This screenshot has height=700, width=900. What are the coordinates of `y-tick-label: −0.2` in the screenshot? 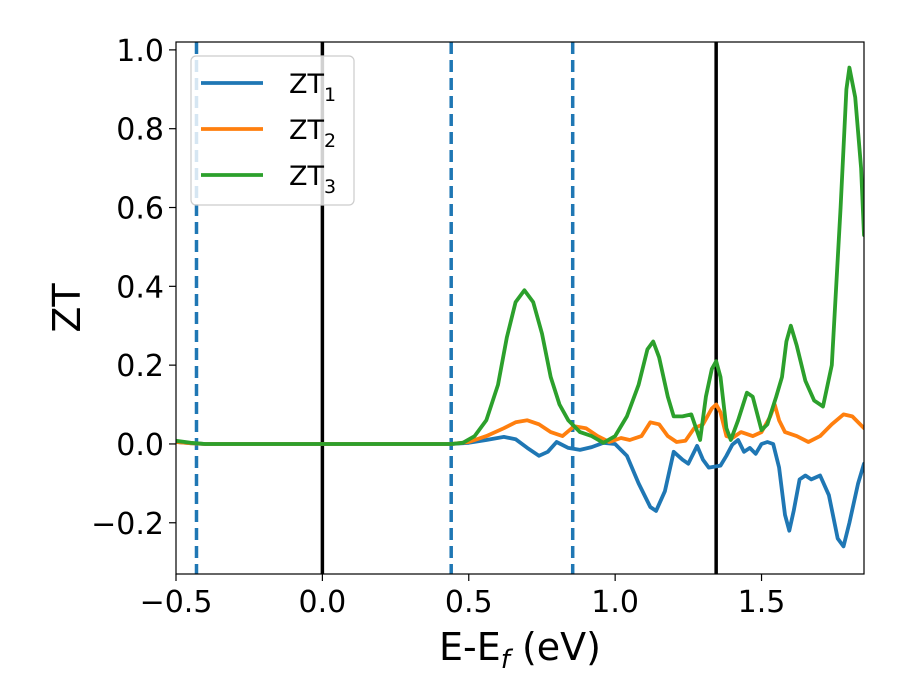 It's located at (127, 524).